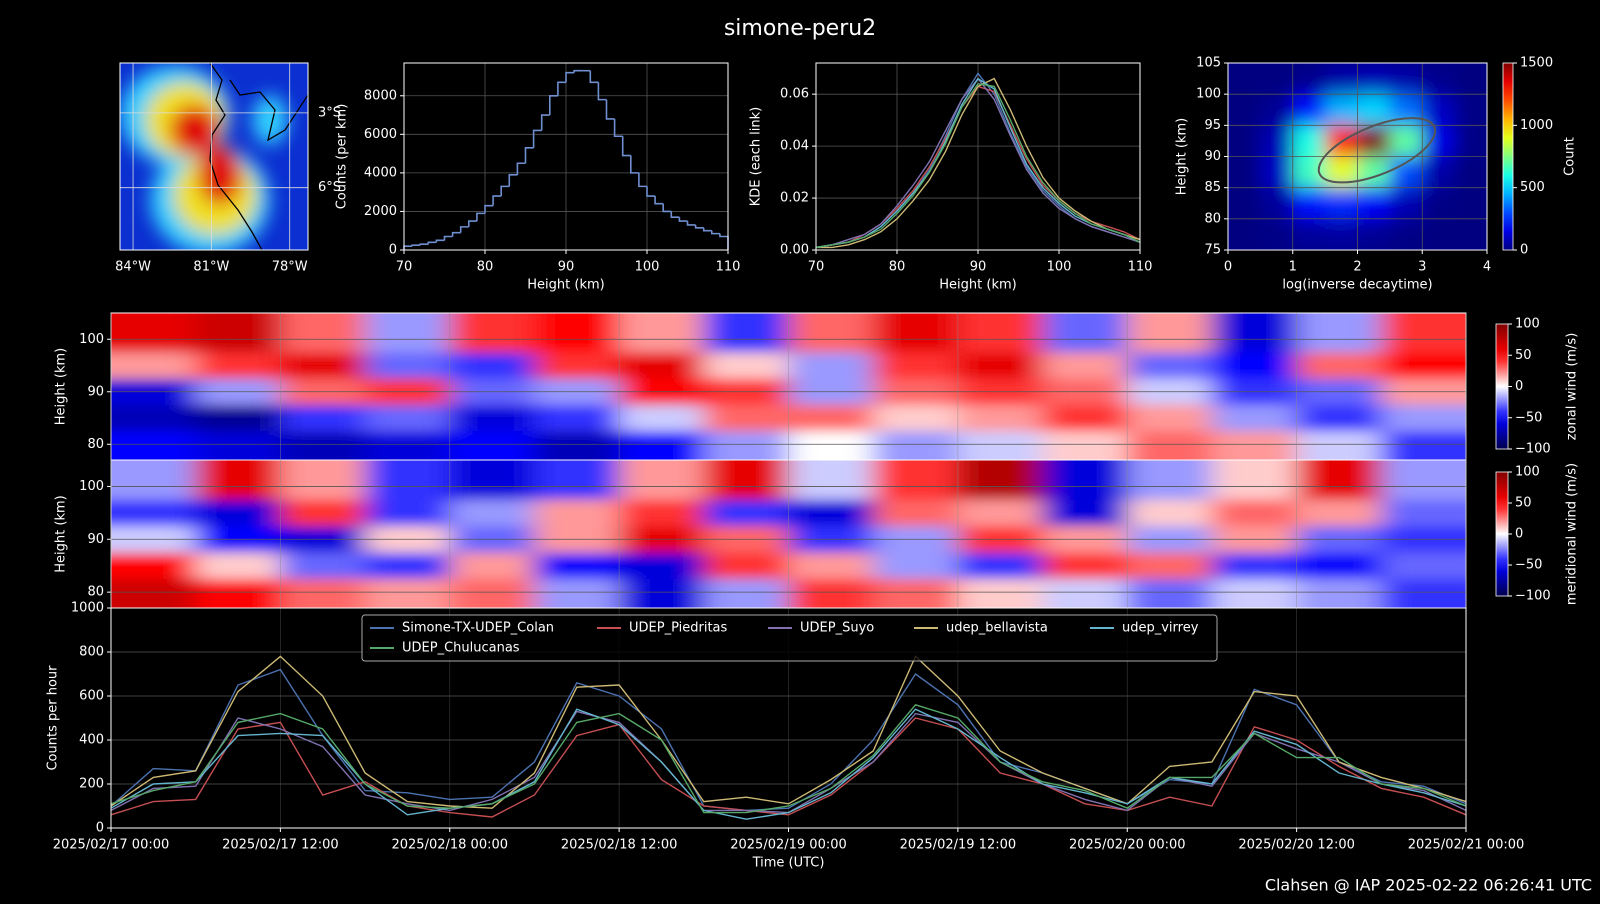 This screenshot has width=1600, height=904. Describe the element at coordinates (1208, 94) in the screenshot. I see `y-tick-label: 100` at that location.